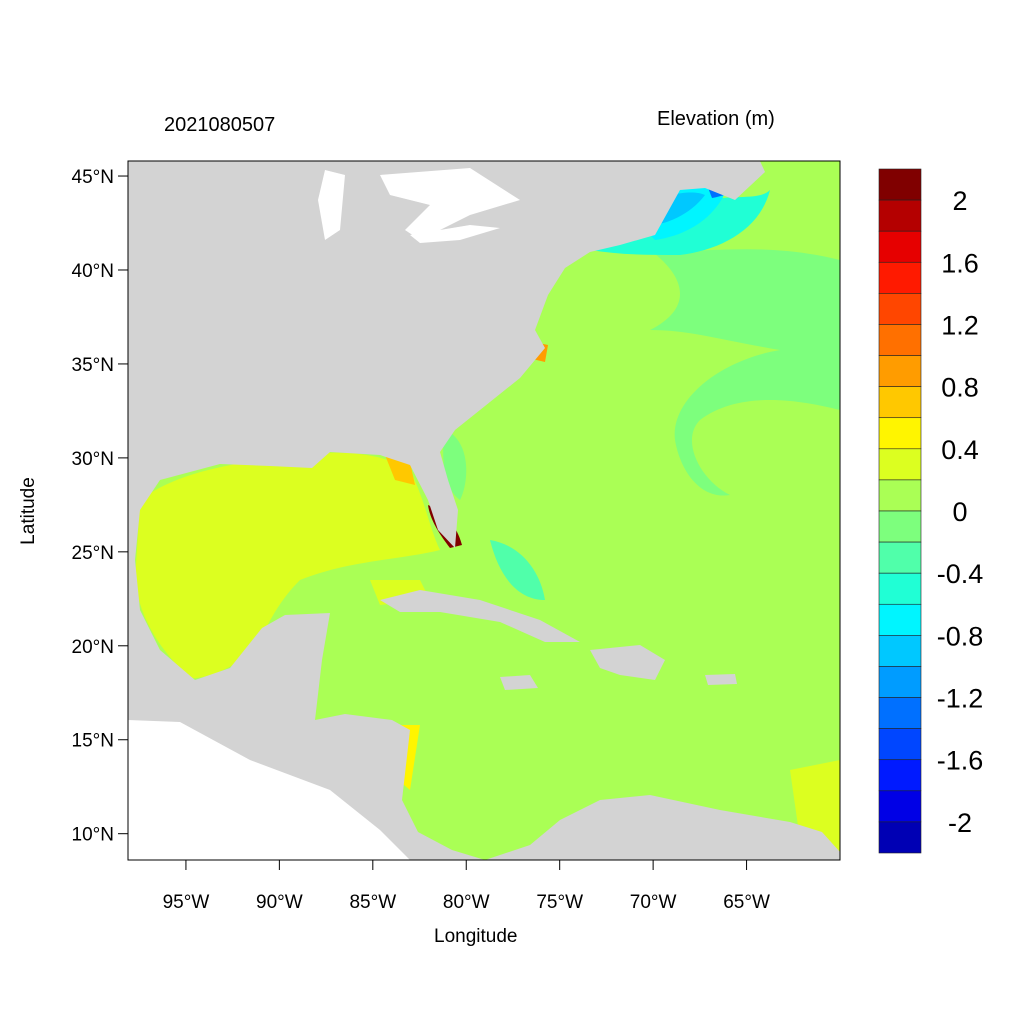 Image resolution: width=1024 pixels, height=1024 pixels. I want to click on jamaica-land, so click(519, 682).